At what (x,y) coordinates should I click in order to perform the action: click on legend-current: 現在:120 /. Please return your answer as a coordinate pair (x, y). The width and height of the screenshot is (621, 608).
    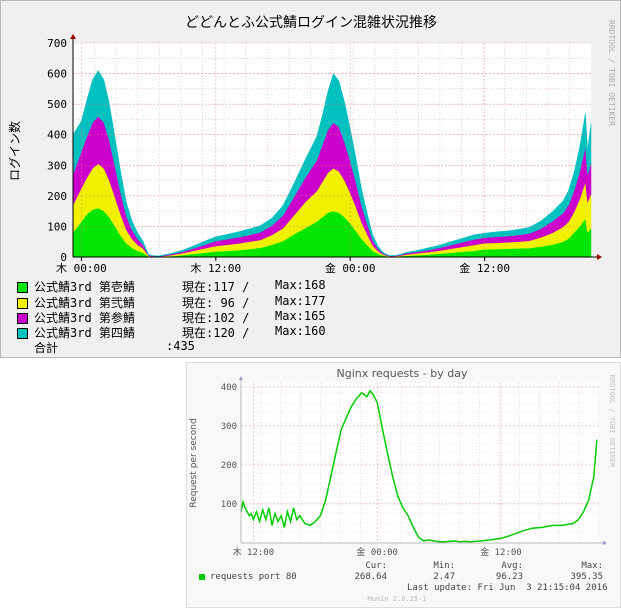
    Looking at the image, I should click on (216, 333).